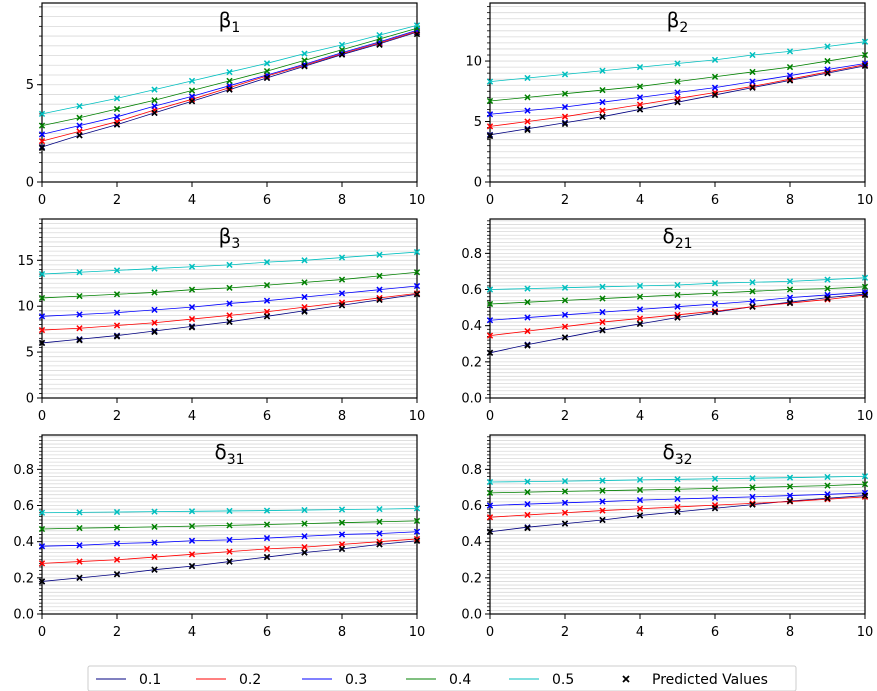  I want to click on x-tick-label: 2, so click(565, 416).